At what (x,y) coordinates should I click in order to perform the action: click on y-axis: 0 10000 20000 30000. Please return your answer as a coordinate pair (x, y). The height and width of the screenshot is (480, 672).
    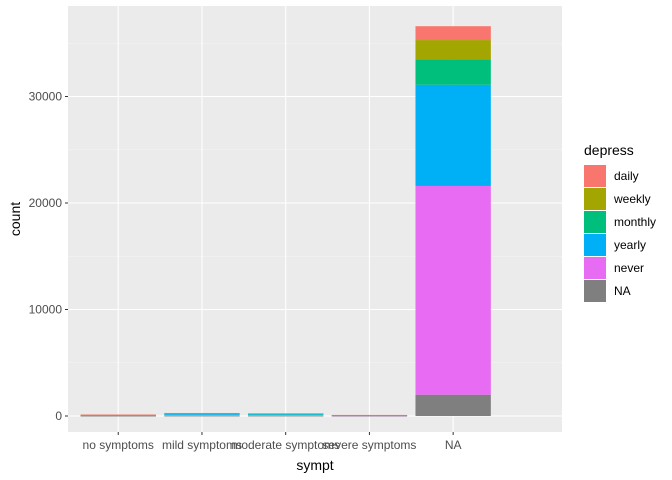
    Looking at the image, I should click on (48, 256).